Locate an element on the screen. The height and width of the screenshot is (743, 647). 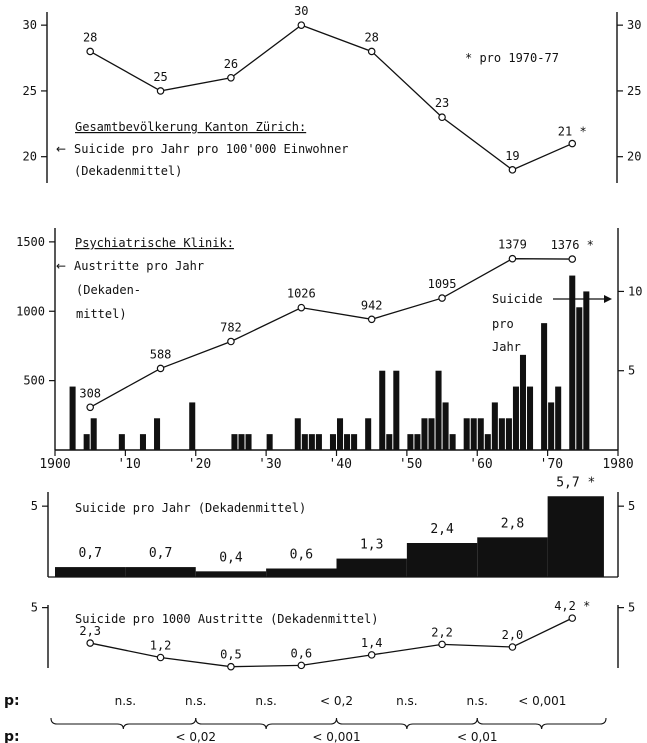
clinic-data-label: 942 is located at coordinates (372, 305).